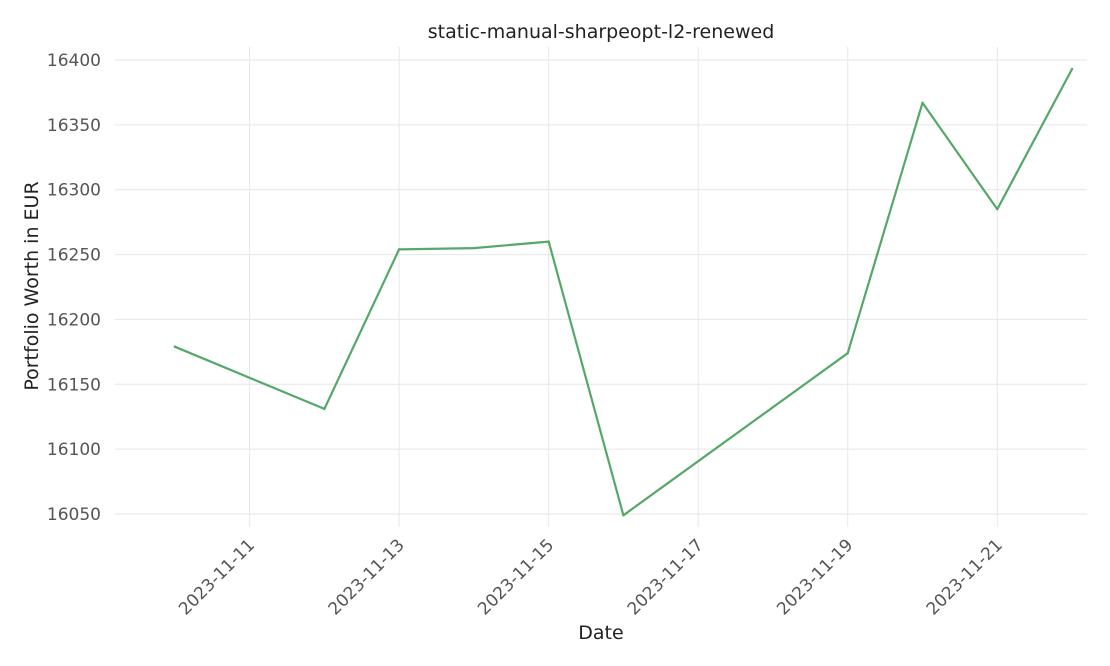  Describe the element at coordinates (815, 577) in the screenshot. I see `x-tick-label: 2023-11-19` at that location.